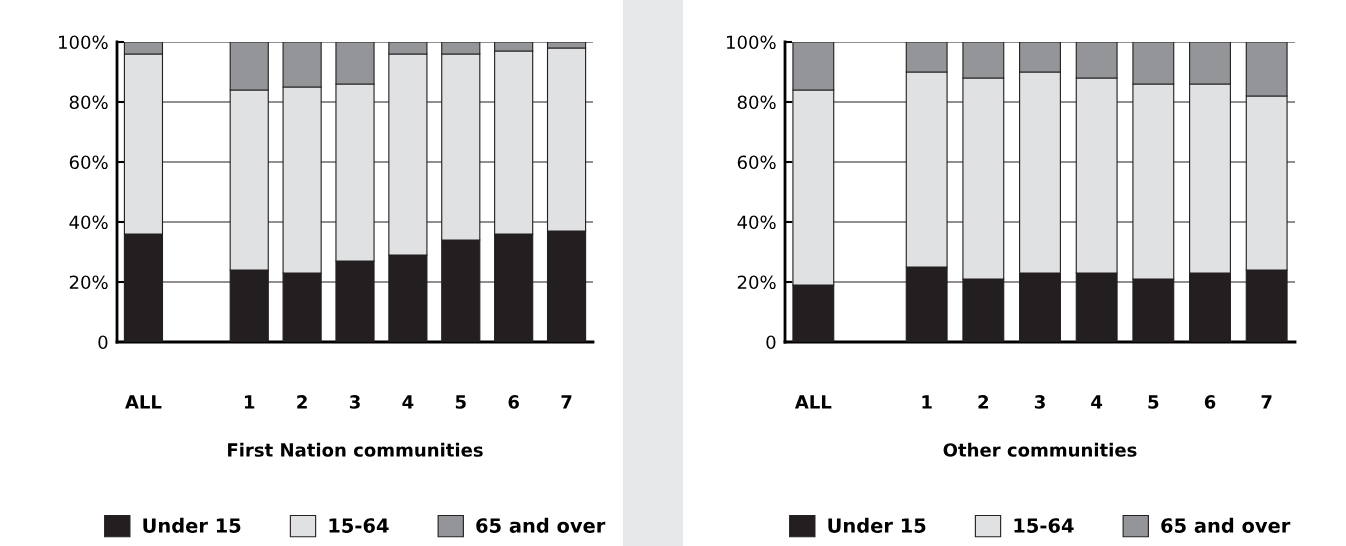  What do you see at coordinates (355, 449) in the screenshot?
I see `x-axis-title: First Nation communities` at bounding box center [355, 449].